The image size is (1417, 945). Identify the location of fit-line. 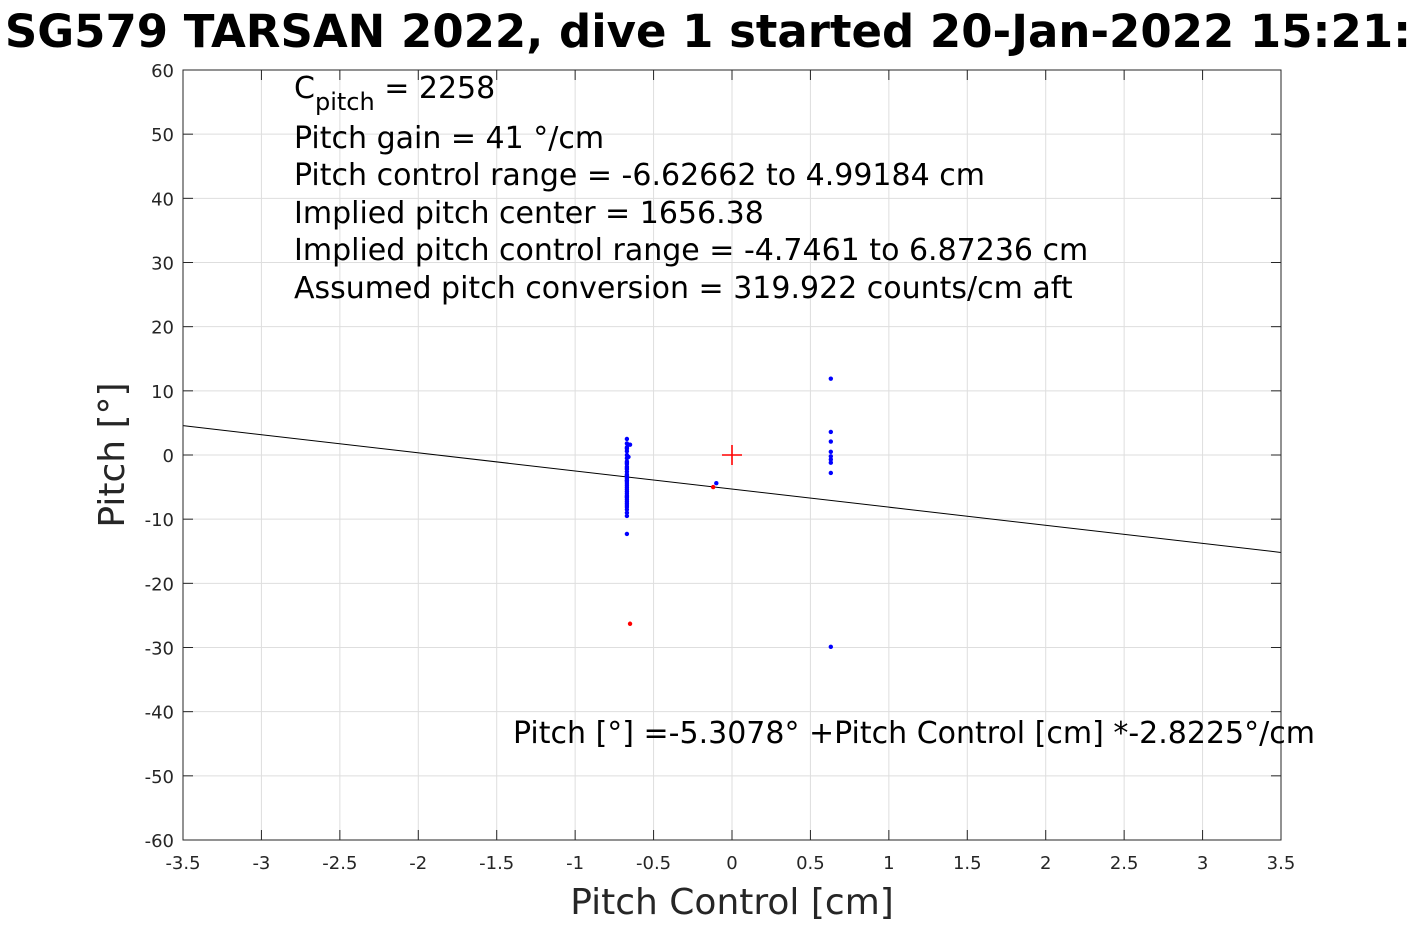
(732, 489).